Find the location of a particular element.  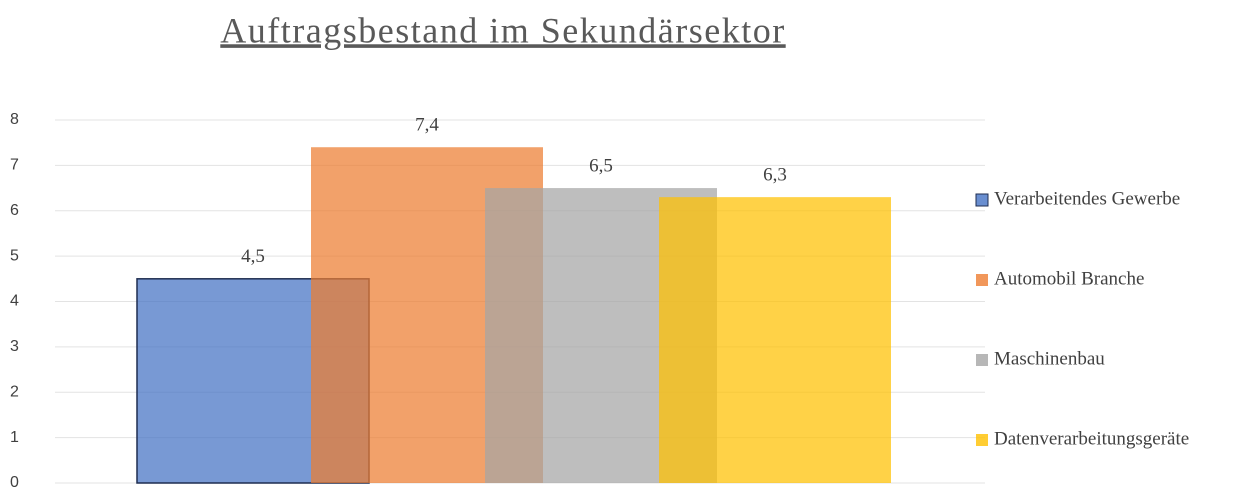

value-label: 6,5 is located at coordinates (601, 165).